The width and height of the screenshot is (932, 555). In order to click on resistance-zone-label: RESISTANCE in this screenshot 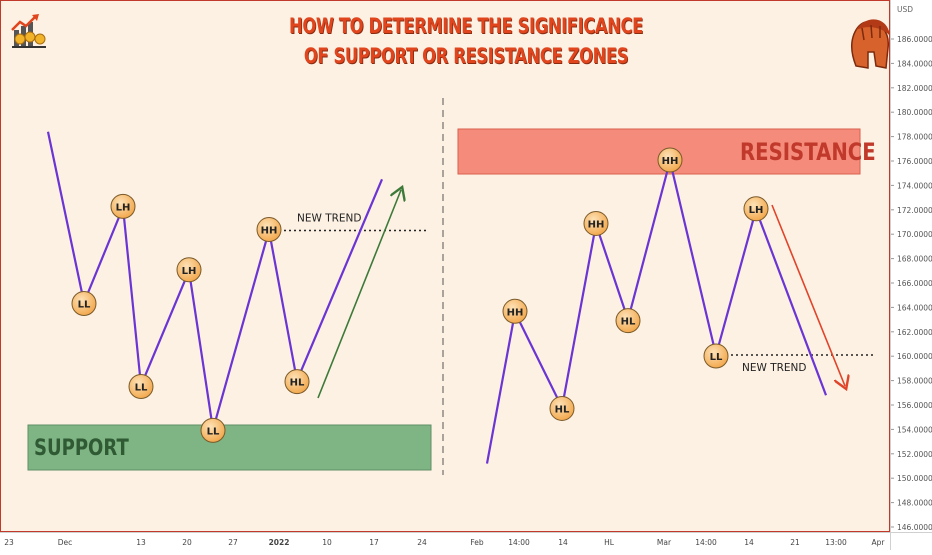, I will do `click(808, 152)`.